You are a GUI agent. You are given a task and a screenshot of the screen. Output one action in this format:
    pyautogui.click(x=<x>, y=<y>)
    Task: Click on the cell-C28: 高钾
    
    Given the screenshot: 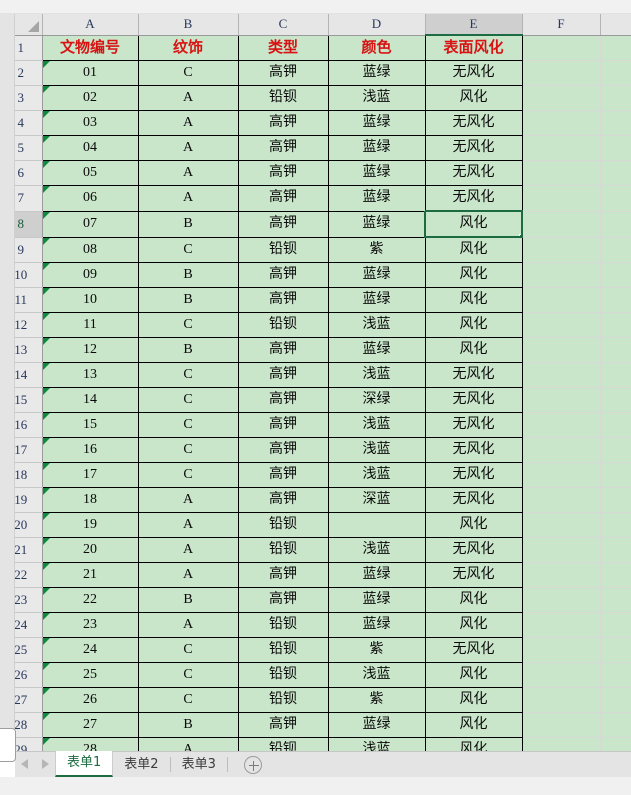 What is the action you would take?
    pyautogui.click(x=283, y=725)
    